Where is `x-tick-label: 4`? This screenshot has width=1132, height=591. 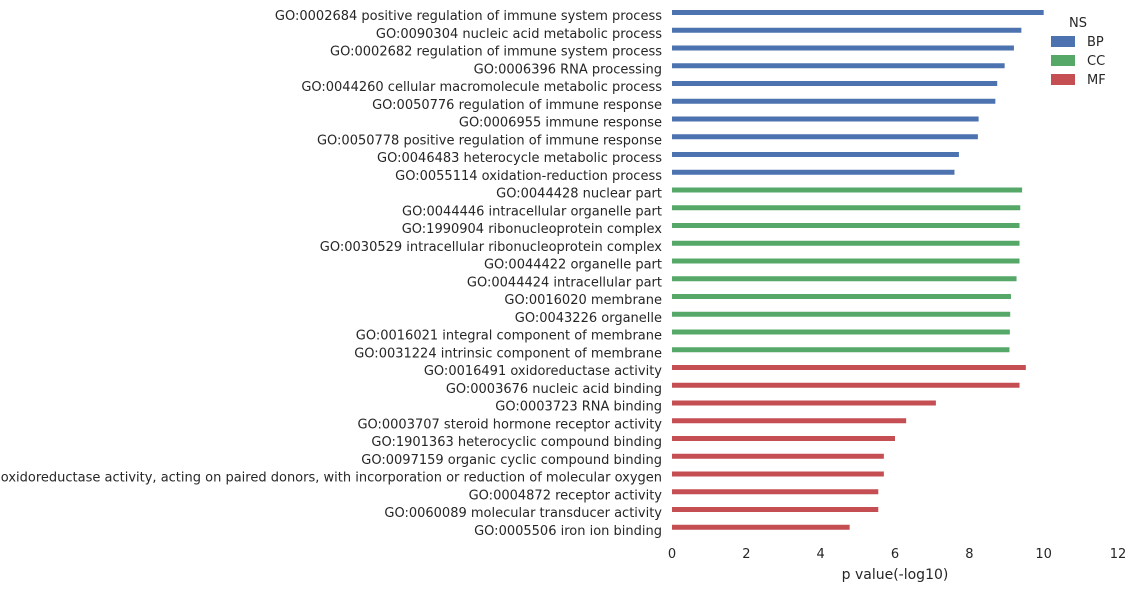
x-tick-label: 4 is located at coordinates (821, 554).